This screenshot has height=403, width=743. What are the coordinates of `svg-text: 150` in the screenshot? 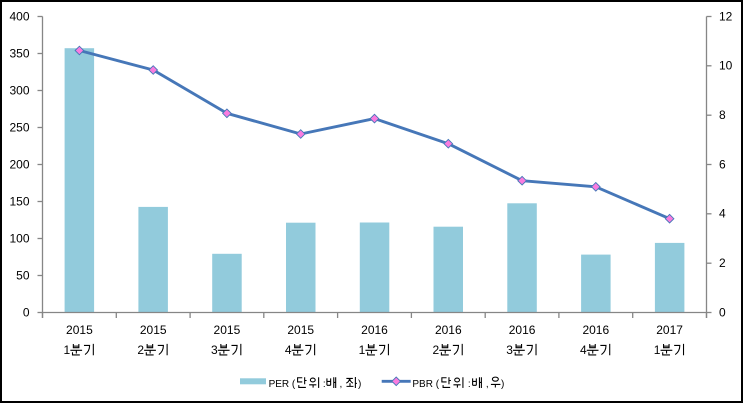 It's located at (19, 201).